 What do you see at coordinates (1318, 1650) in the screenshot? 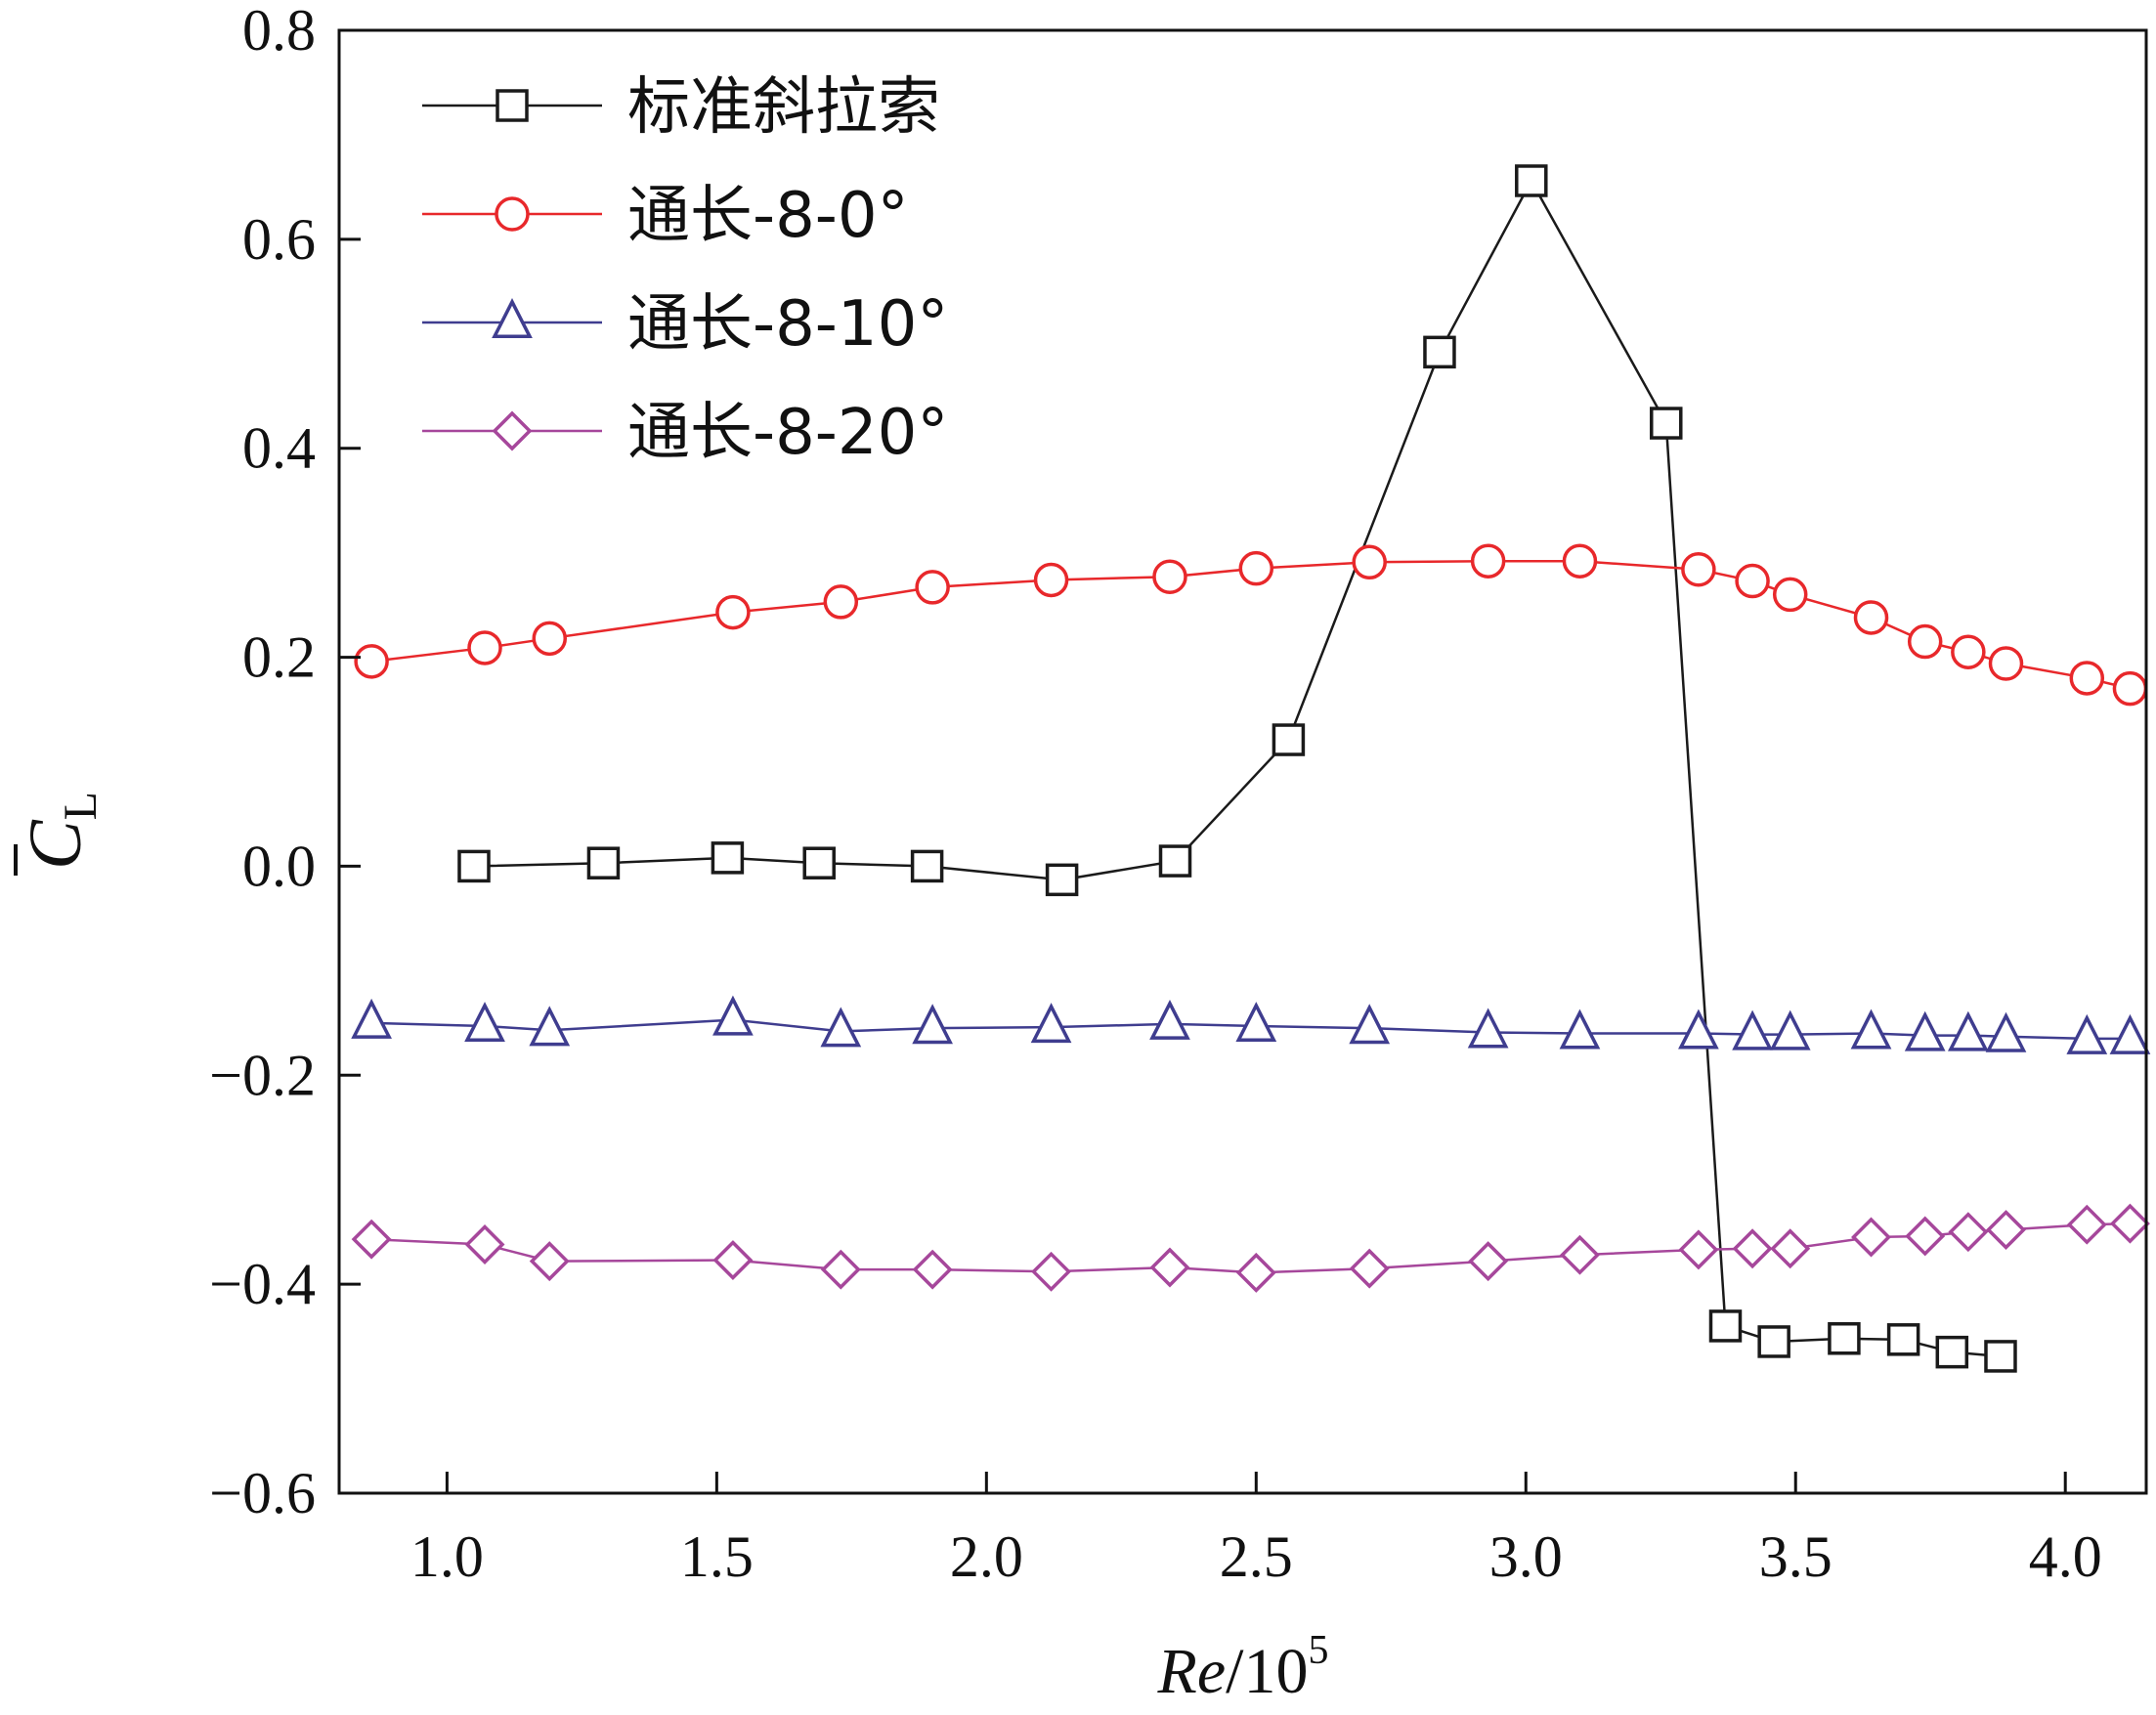
I see `x-axis-title-exp: 5` at bounding box center [1318, 1650].